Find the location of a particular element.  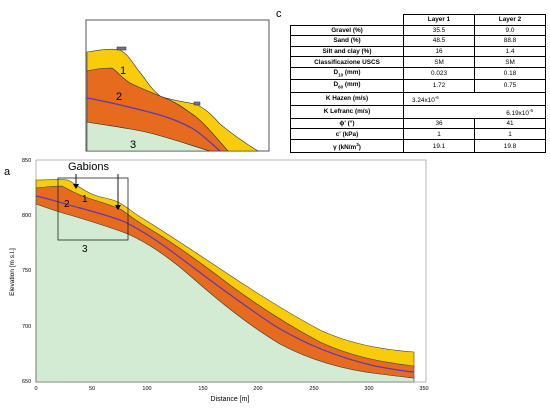

x-tick-label: 200 is located at coordinates (257, 389).